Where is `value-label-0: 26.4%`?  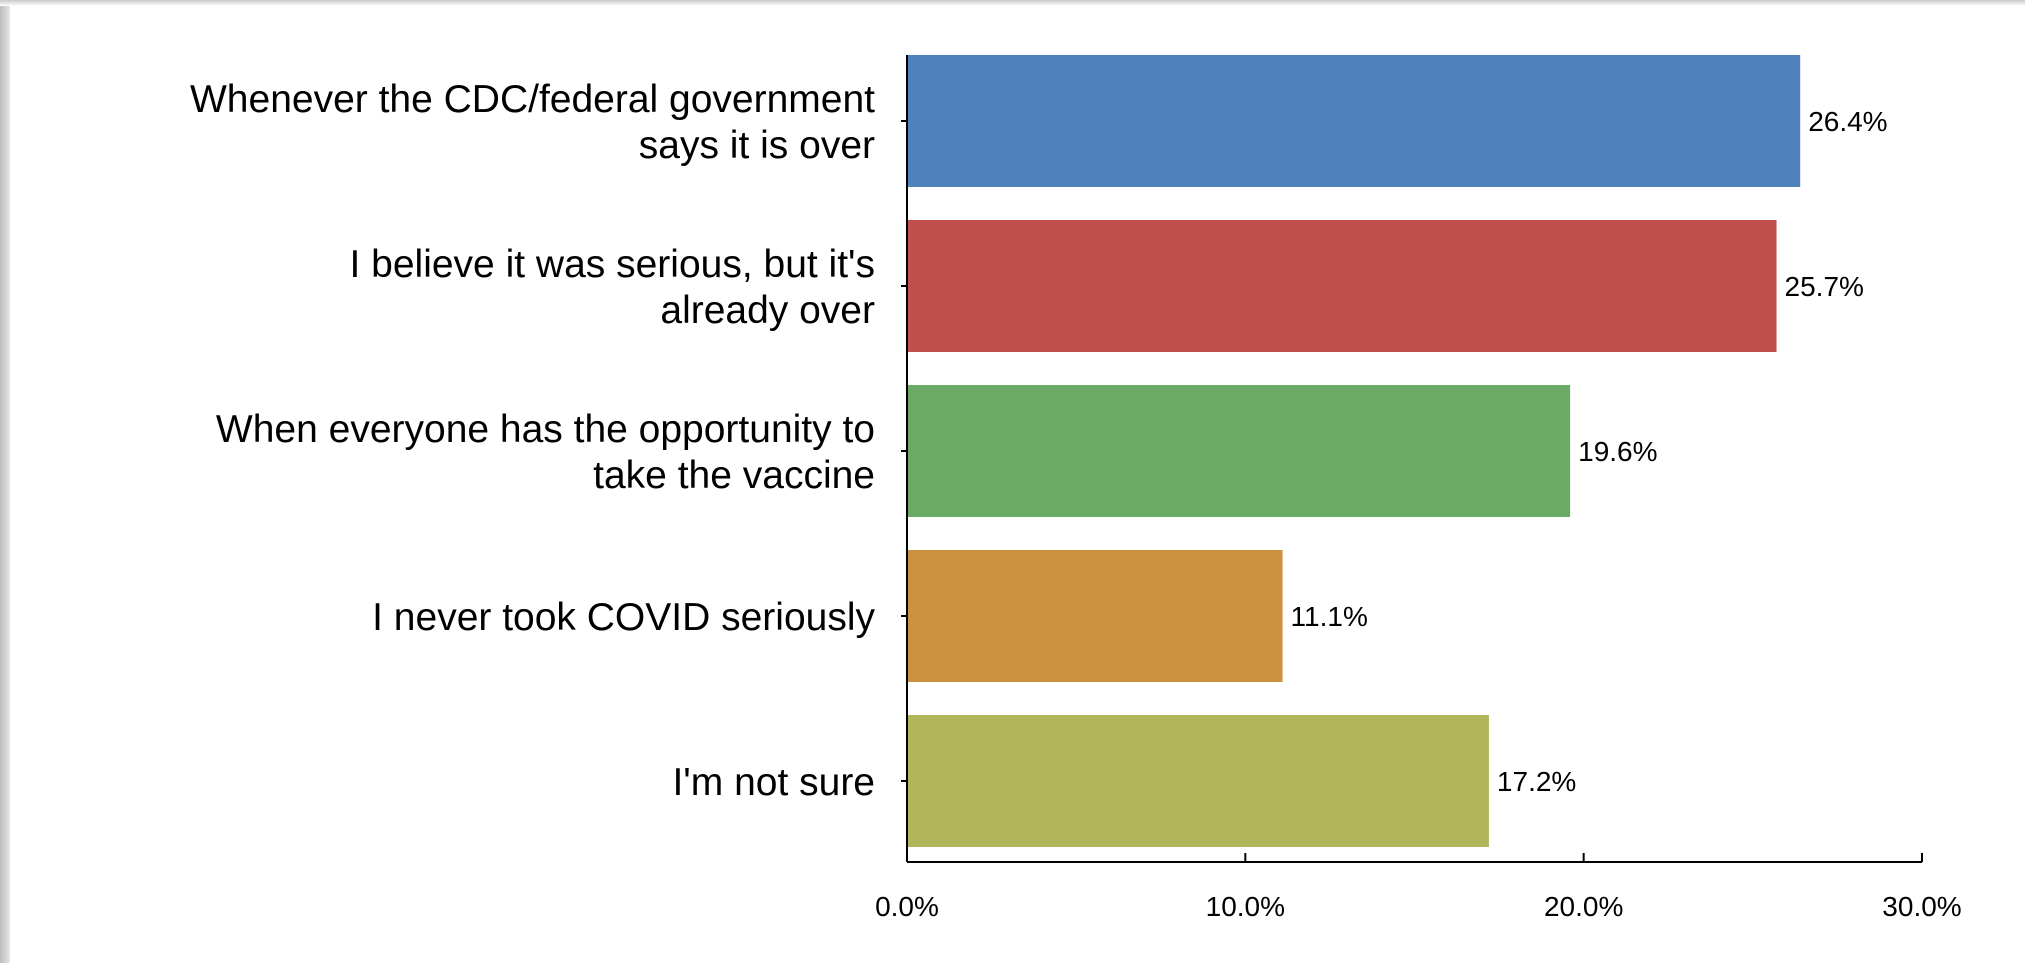 value-label-0: 26.4% is located at coordinates (1847, 121).